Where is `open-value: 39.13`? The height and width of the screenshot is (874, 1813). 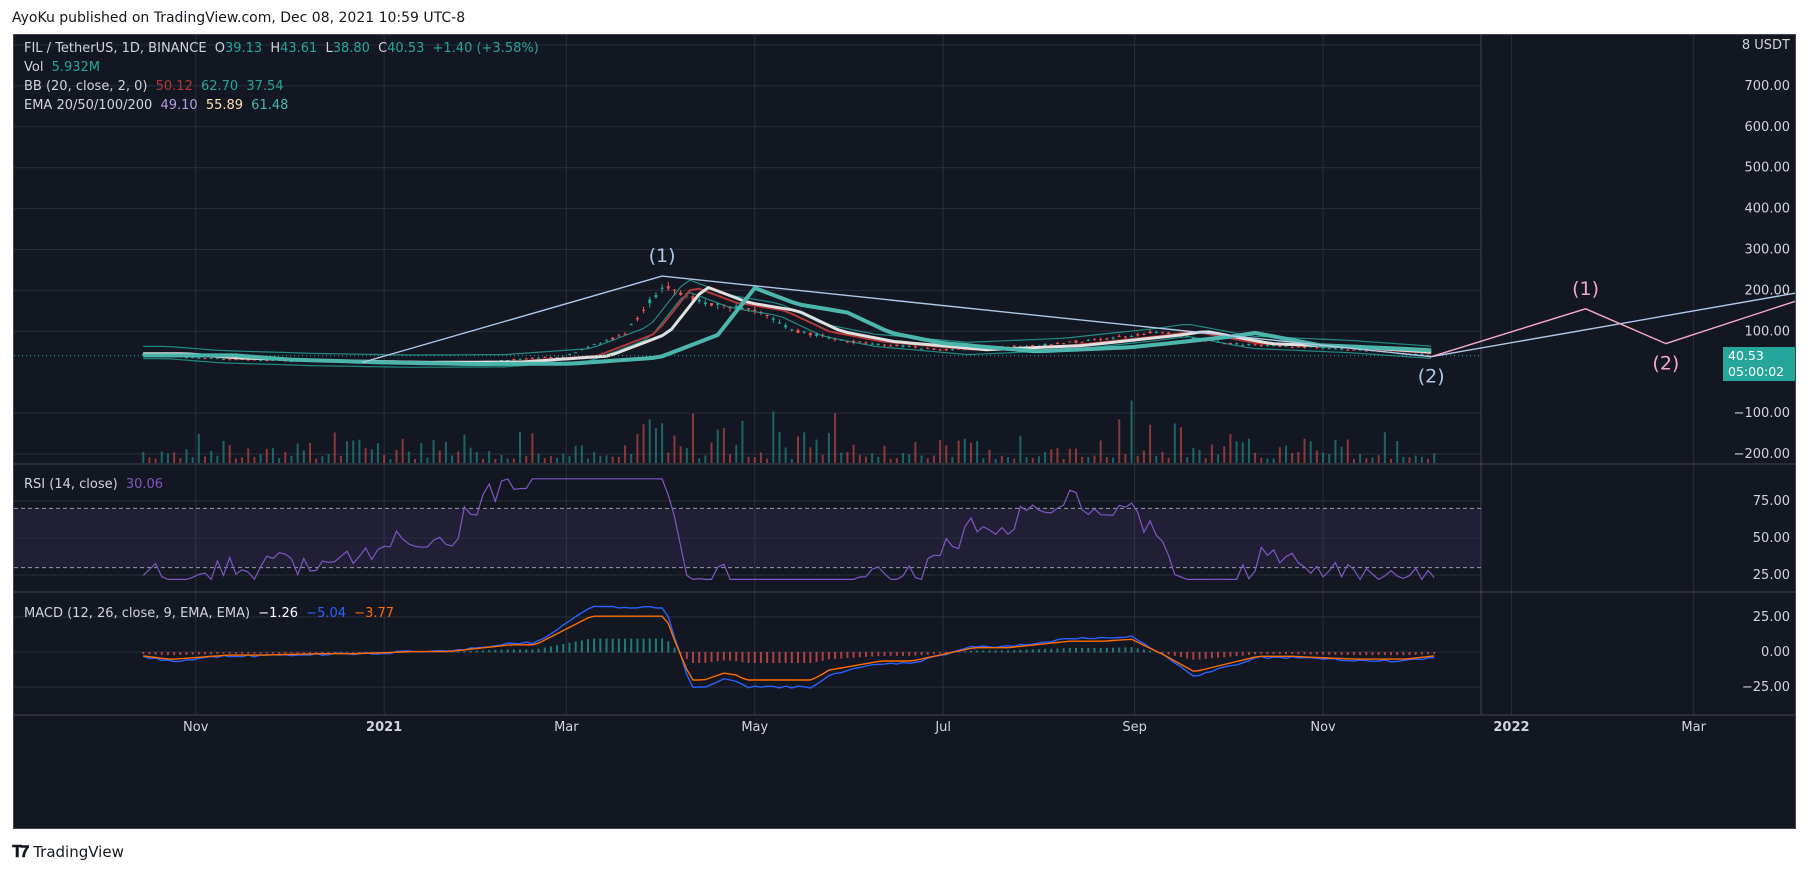
open-value: 39.13 is located at coordinates (243, 48).